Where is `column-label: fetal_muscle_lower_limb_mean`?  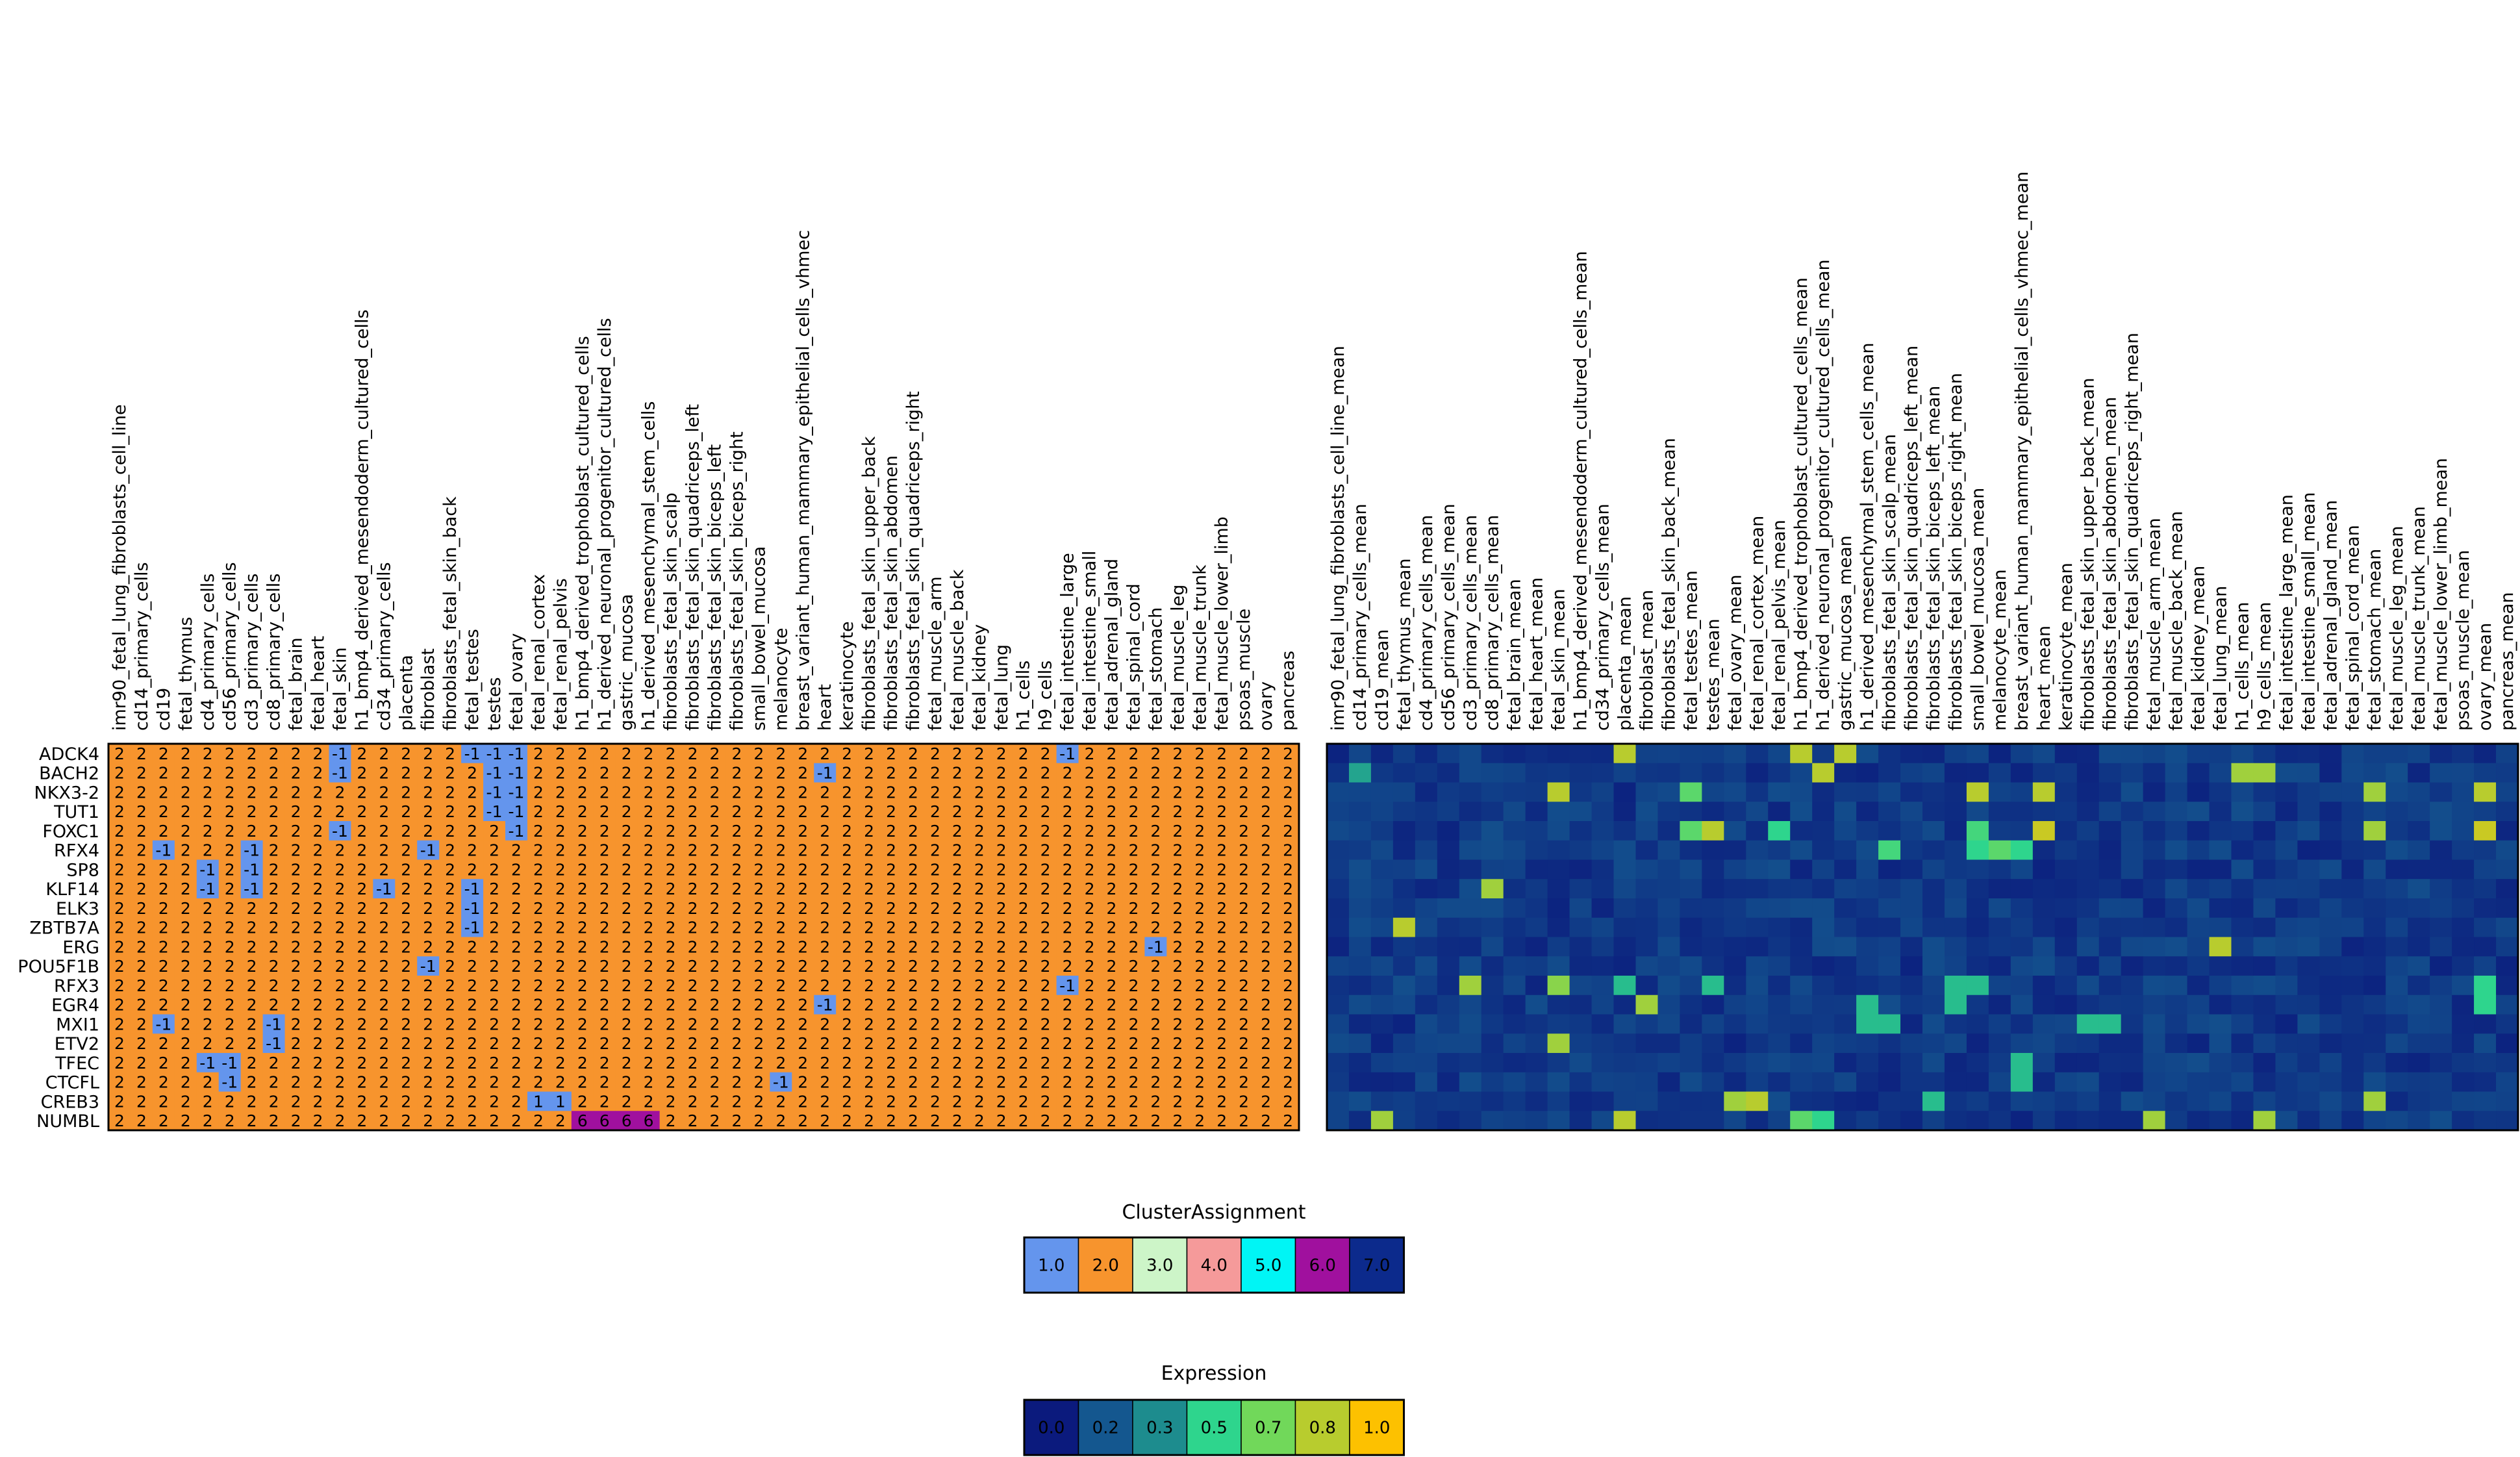
column-label: fetal_muscle_lower_limb_mean is located at coordinates (2441, 594).